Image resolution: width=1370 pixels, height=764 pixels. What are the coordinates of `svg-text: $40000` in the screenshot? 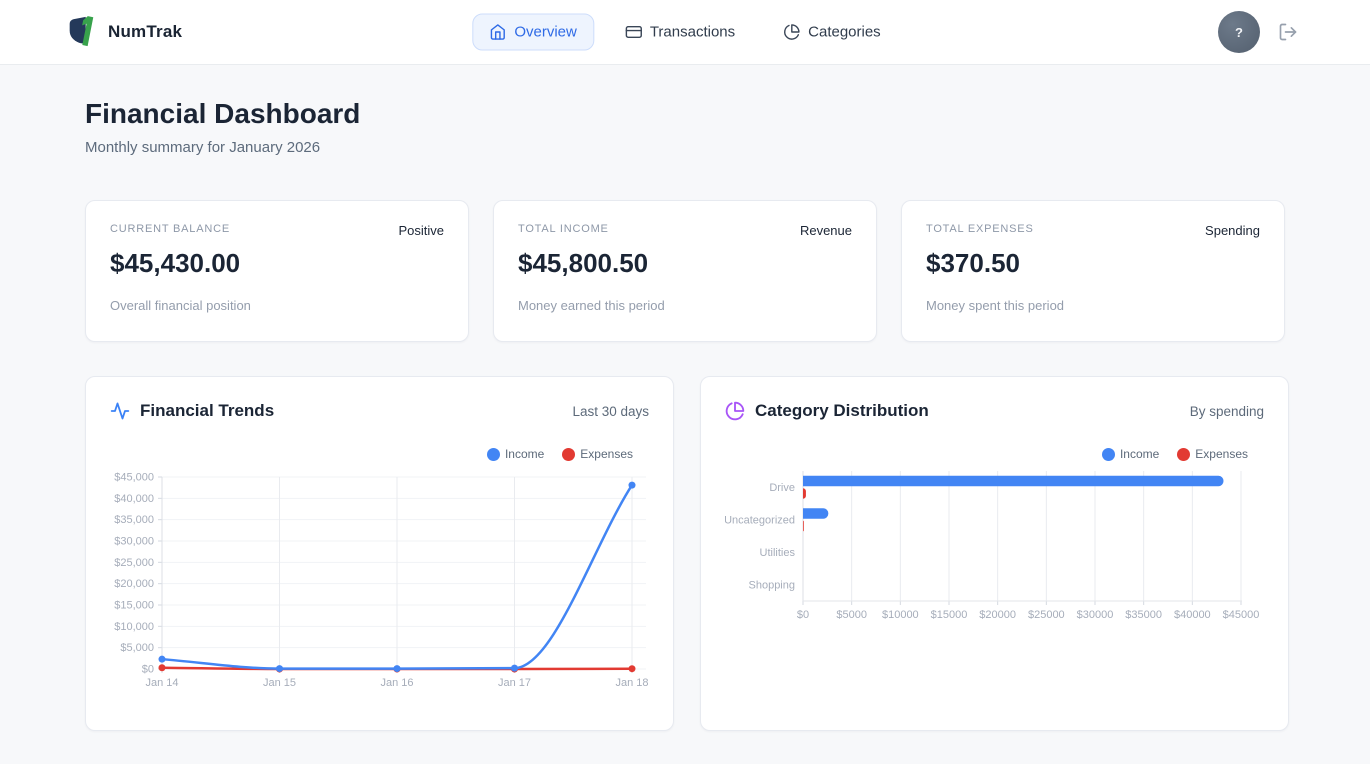 It's located at (1192, 615).